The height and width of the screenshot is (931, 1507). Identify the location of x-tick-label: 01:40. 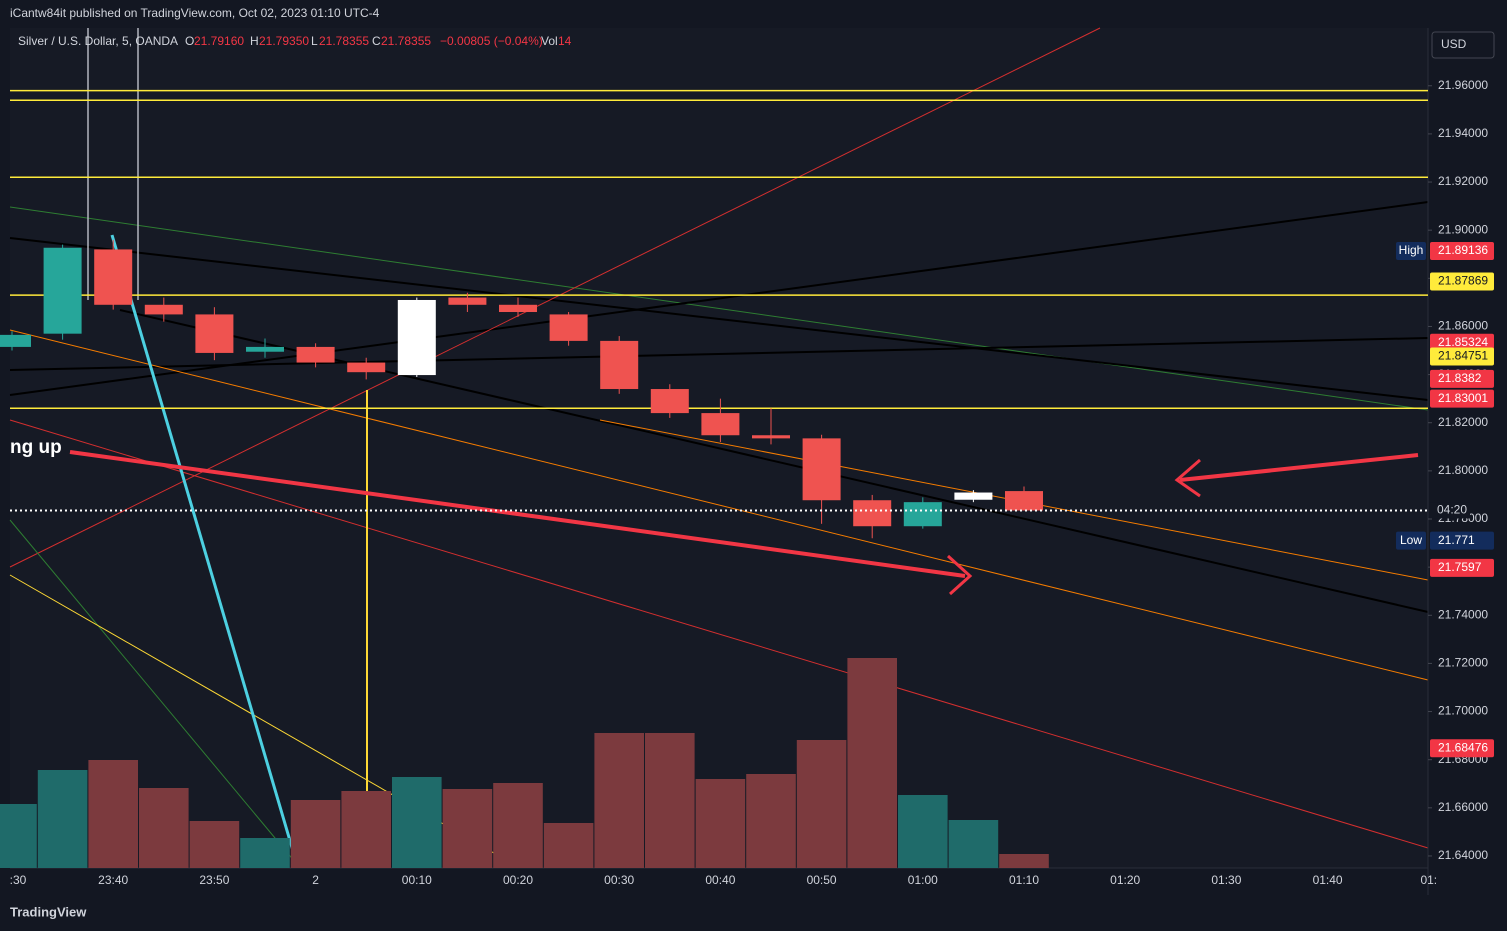
(1328, 880).